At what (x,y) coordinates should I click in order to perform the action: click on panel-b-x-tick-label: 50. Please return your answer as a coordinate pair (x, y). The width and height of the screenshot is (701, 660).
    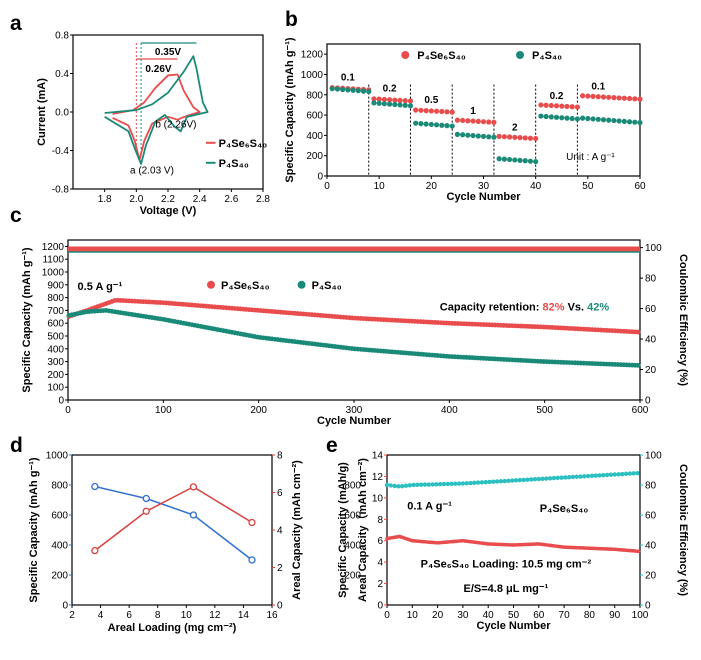
    Looking at the image, I should click on (588, 186).